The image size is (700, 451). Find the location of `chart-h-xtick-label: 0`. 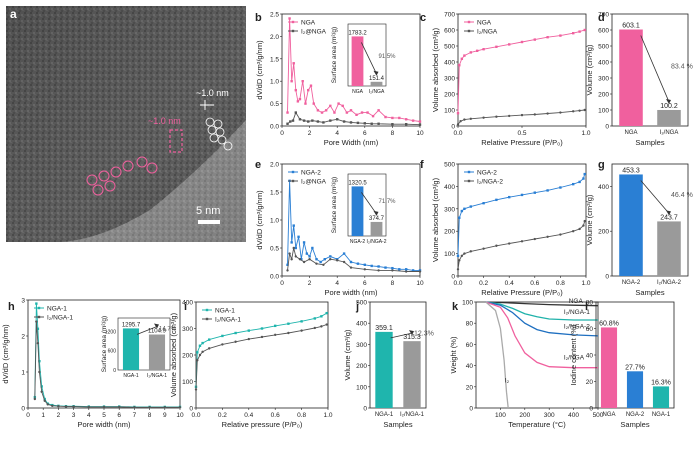

chart-h-xtick-label: 0 is located at coordinates (28, 415).